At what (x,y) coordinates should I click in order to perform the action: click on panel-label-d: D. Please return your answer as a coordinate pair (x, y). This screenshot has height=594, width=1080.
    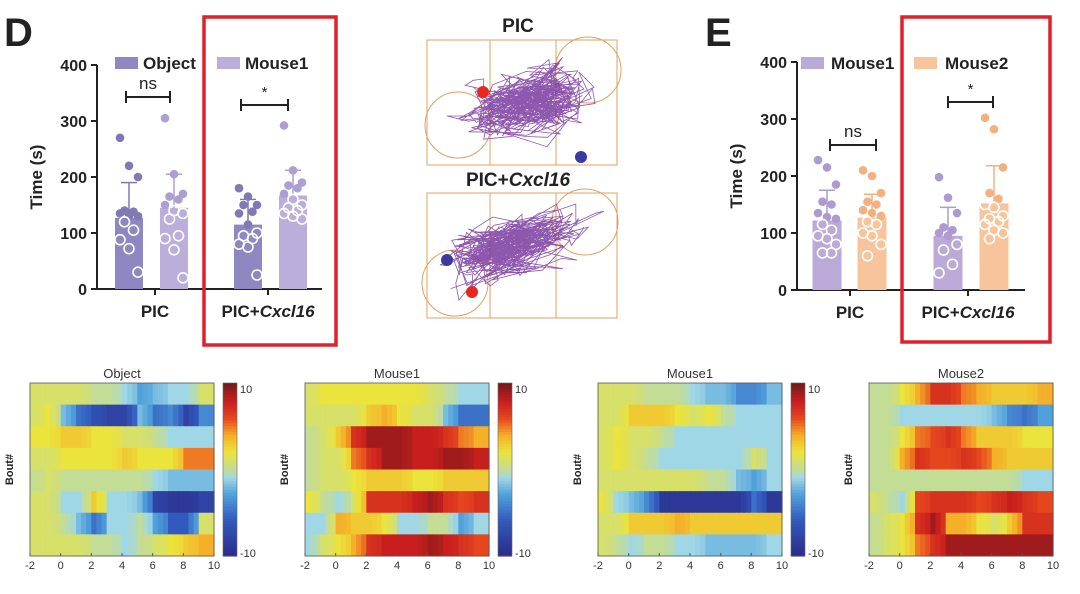
    Looking at the image, I should click on (18, 33).